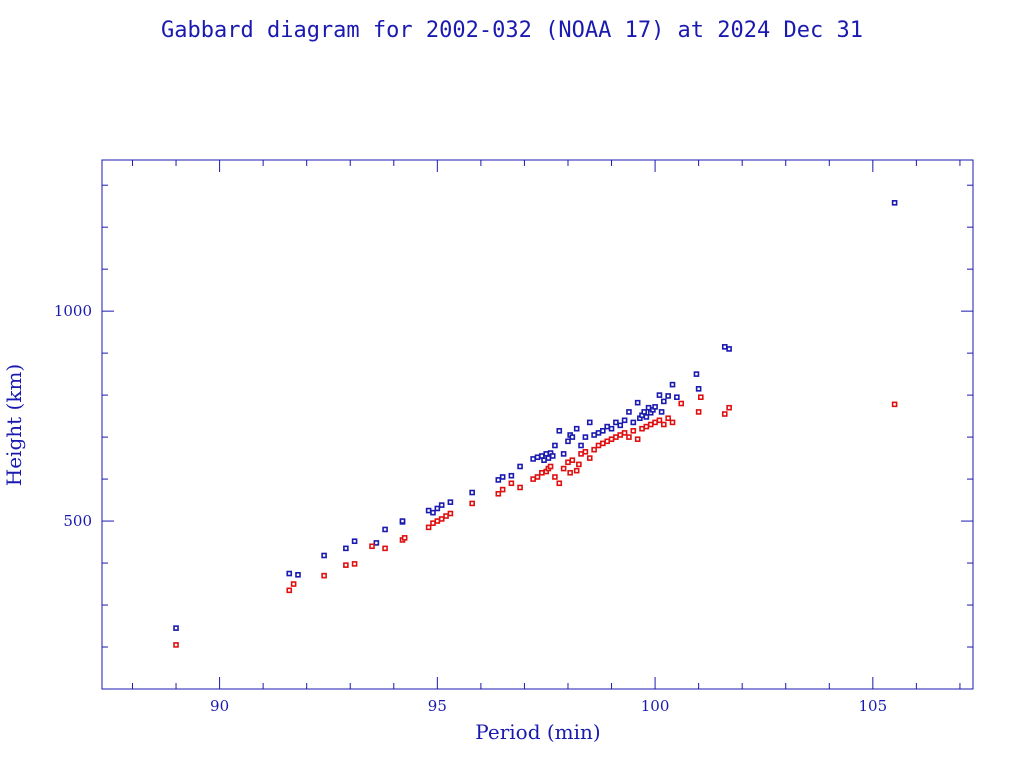 This screenshot has width=1024, height=768. I want to click on y-tick-label: 500, so click(77, 521).